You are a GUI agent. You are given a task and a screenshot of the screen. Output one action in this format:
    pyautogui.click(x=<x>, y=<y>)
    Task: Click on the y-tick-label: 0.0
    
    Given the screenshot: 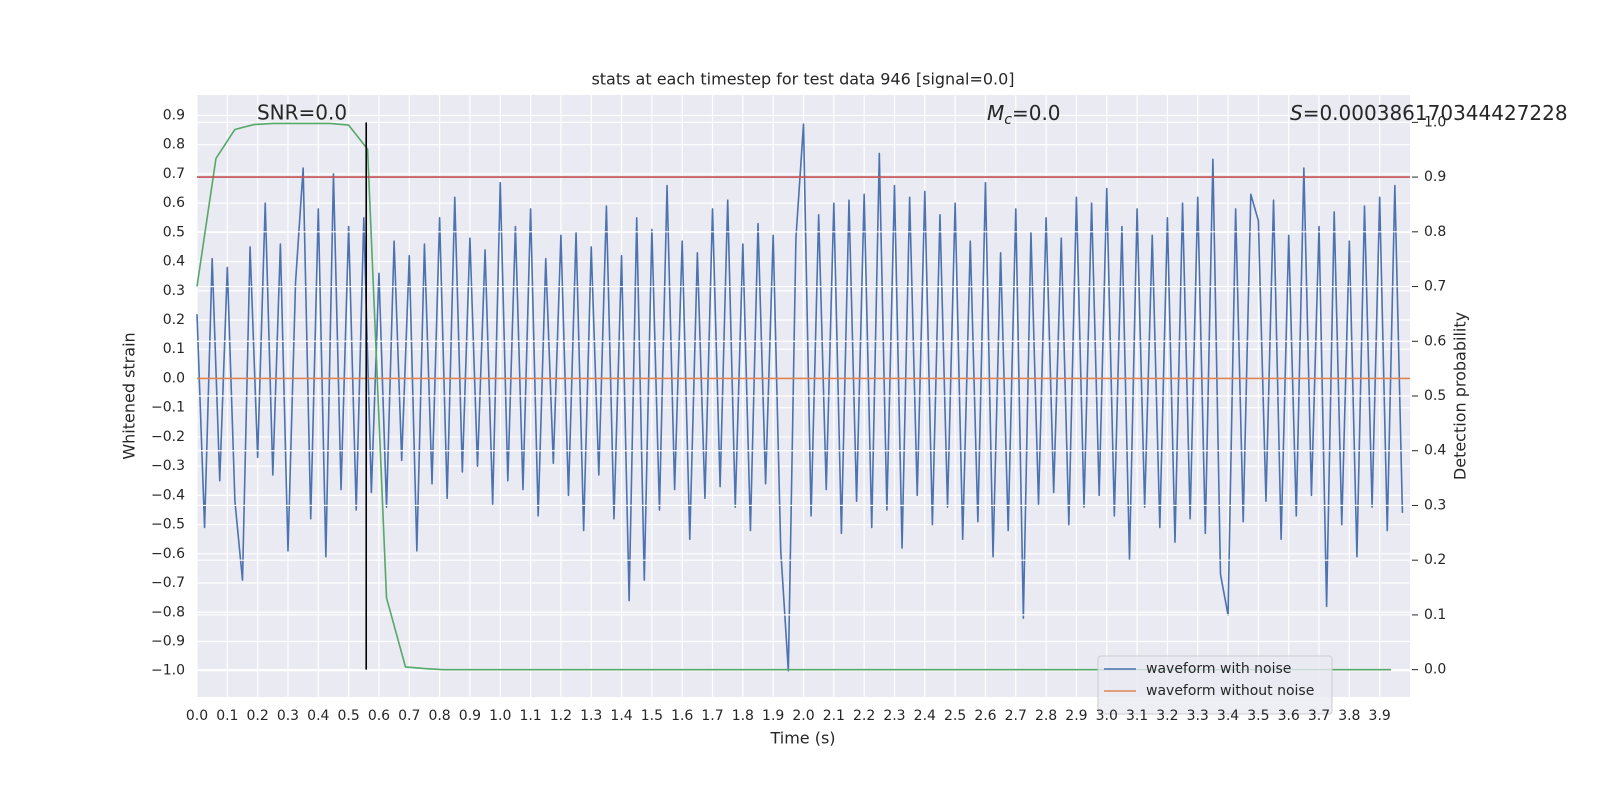 What is the action you would take?
    pyautogui.click(x=174, y=378)
    